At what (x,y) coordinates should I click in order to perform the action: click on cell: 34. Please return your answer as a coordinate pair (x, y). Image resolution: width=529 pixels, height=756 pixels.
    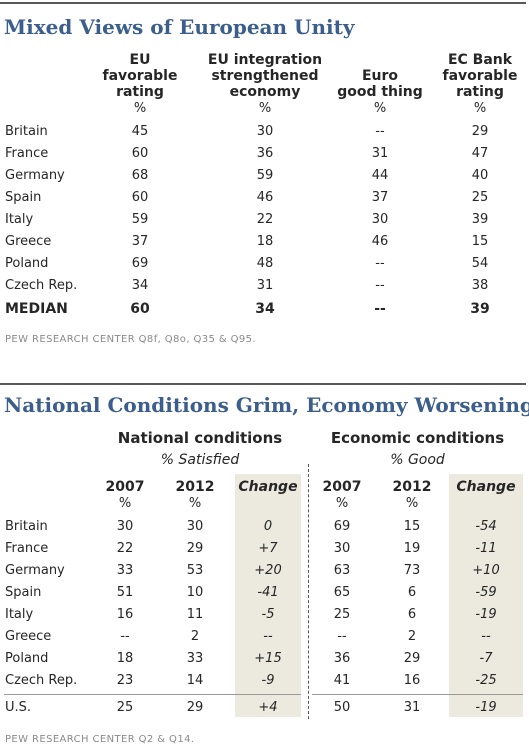
    Looking at the image, I should click on (265, 309).